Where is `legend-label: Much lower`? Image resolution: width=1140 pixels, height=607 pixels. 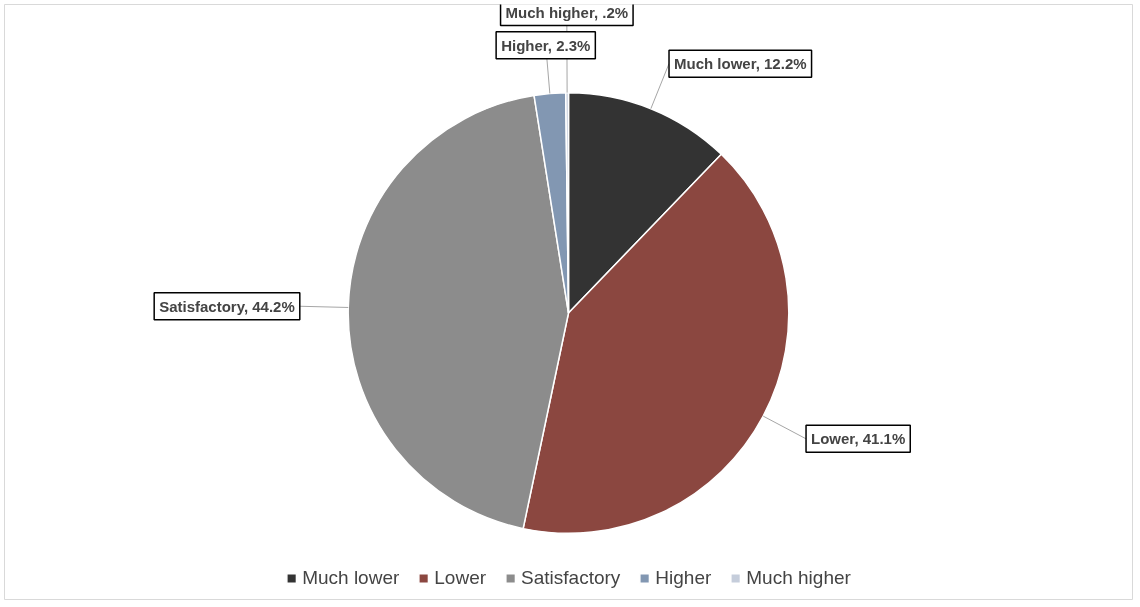 legend-label: Much lower is located at coordinates (351, 578).